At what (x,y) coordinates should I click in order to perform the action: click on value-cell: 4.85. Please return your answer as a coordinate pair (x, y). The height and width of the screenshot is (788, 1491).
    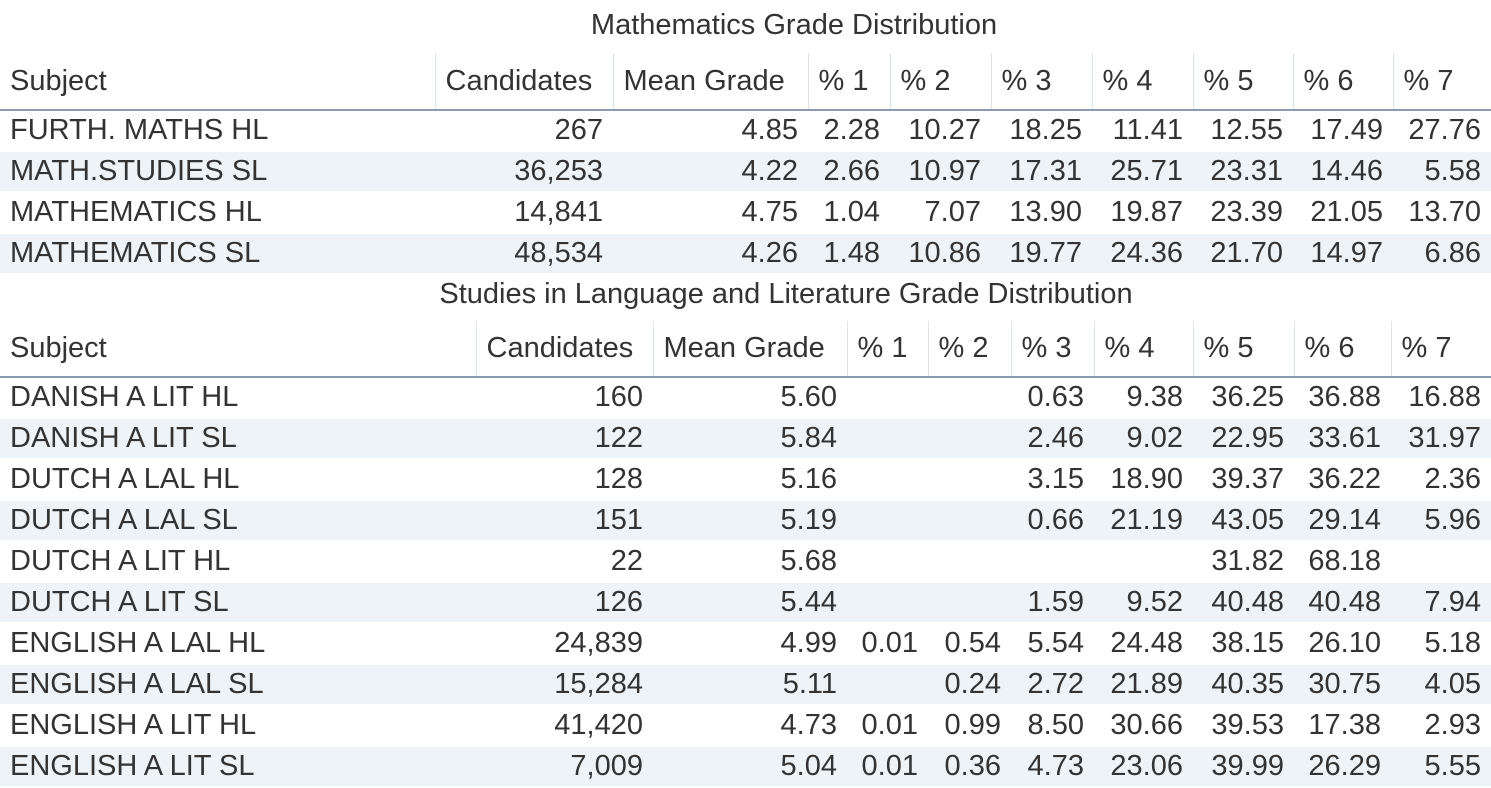
    Looking at the image, I should click on (769, 130).